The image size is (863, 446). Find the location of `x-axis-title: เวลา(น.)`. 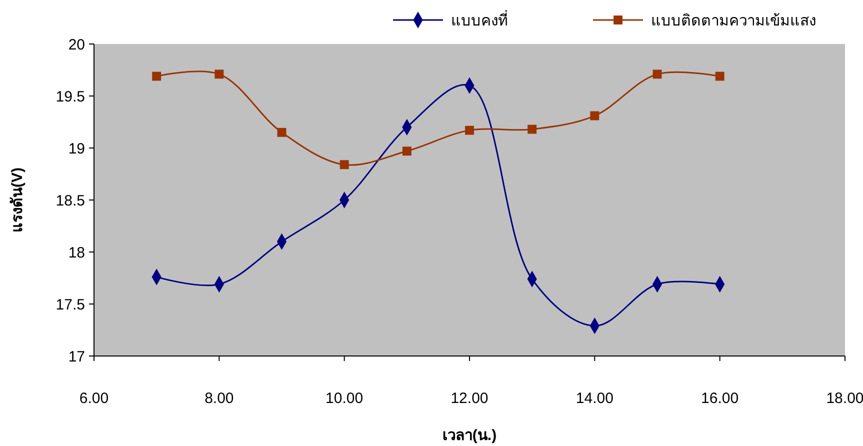

x-axis-title: เวลา(น.) is located at coordinates (469, 435).